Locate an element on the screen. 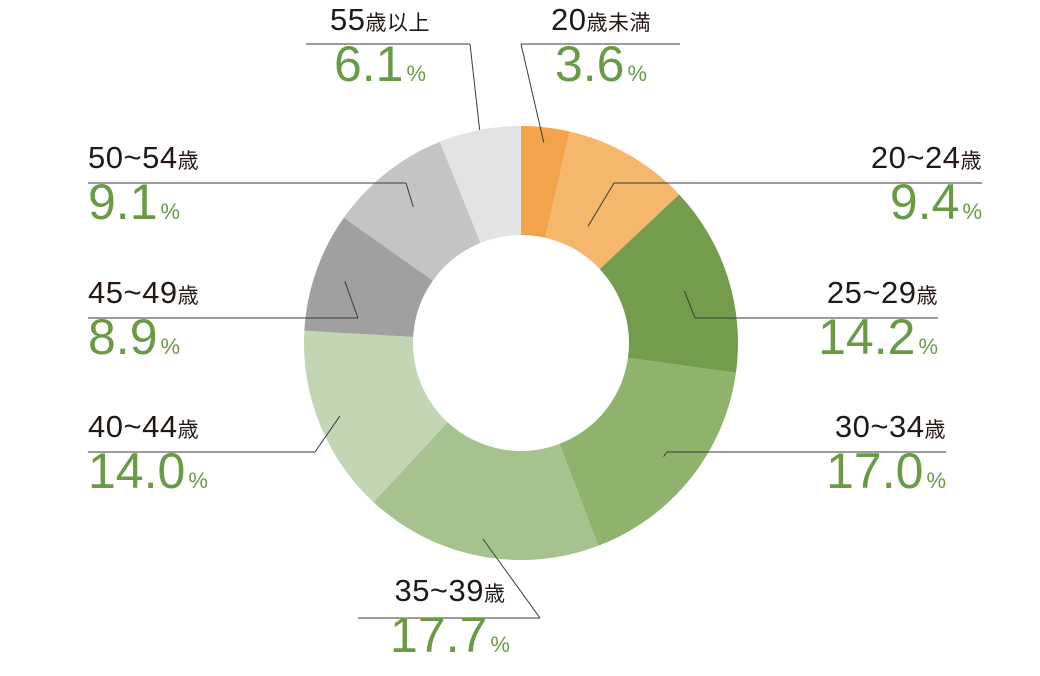  percentage-label: 17.0% is located at coordinates (846, 471).